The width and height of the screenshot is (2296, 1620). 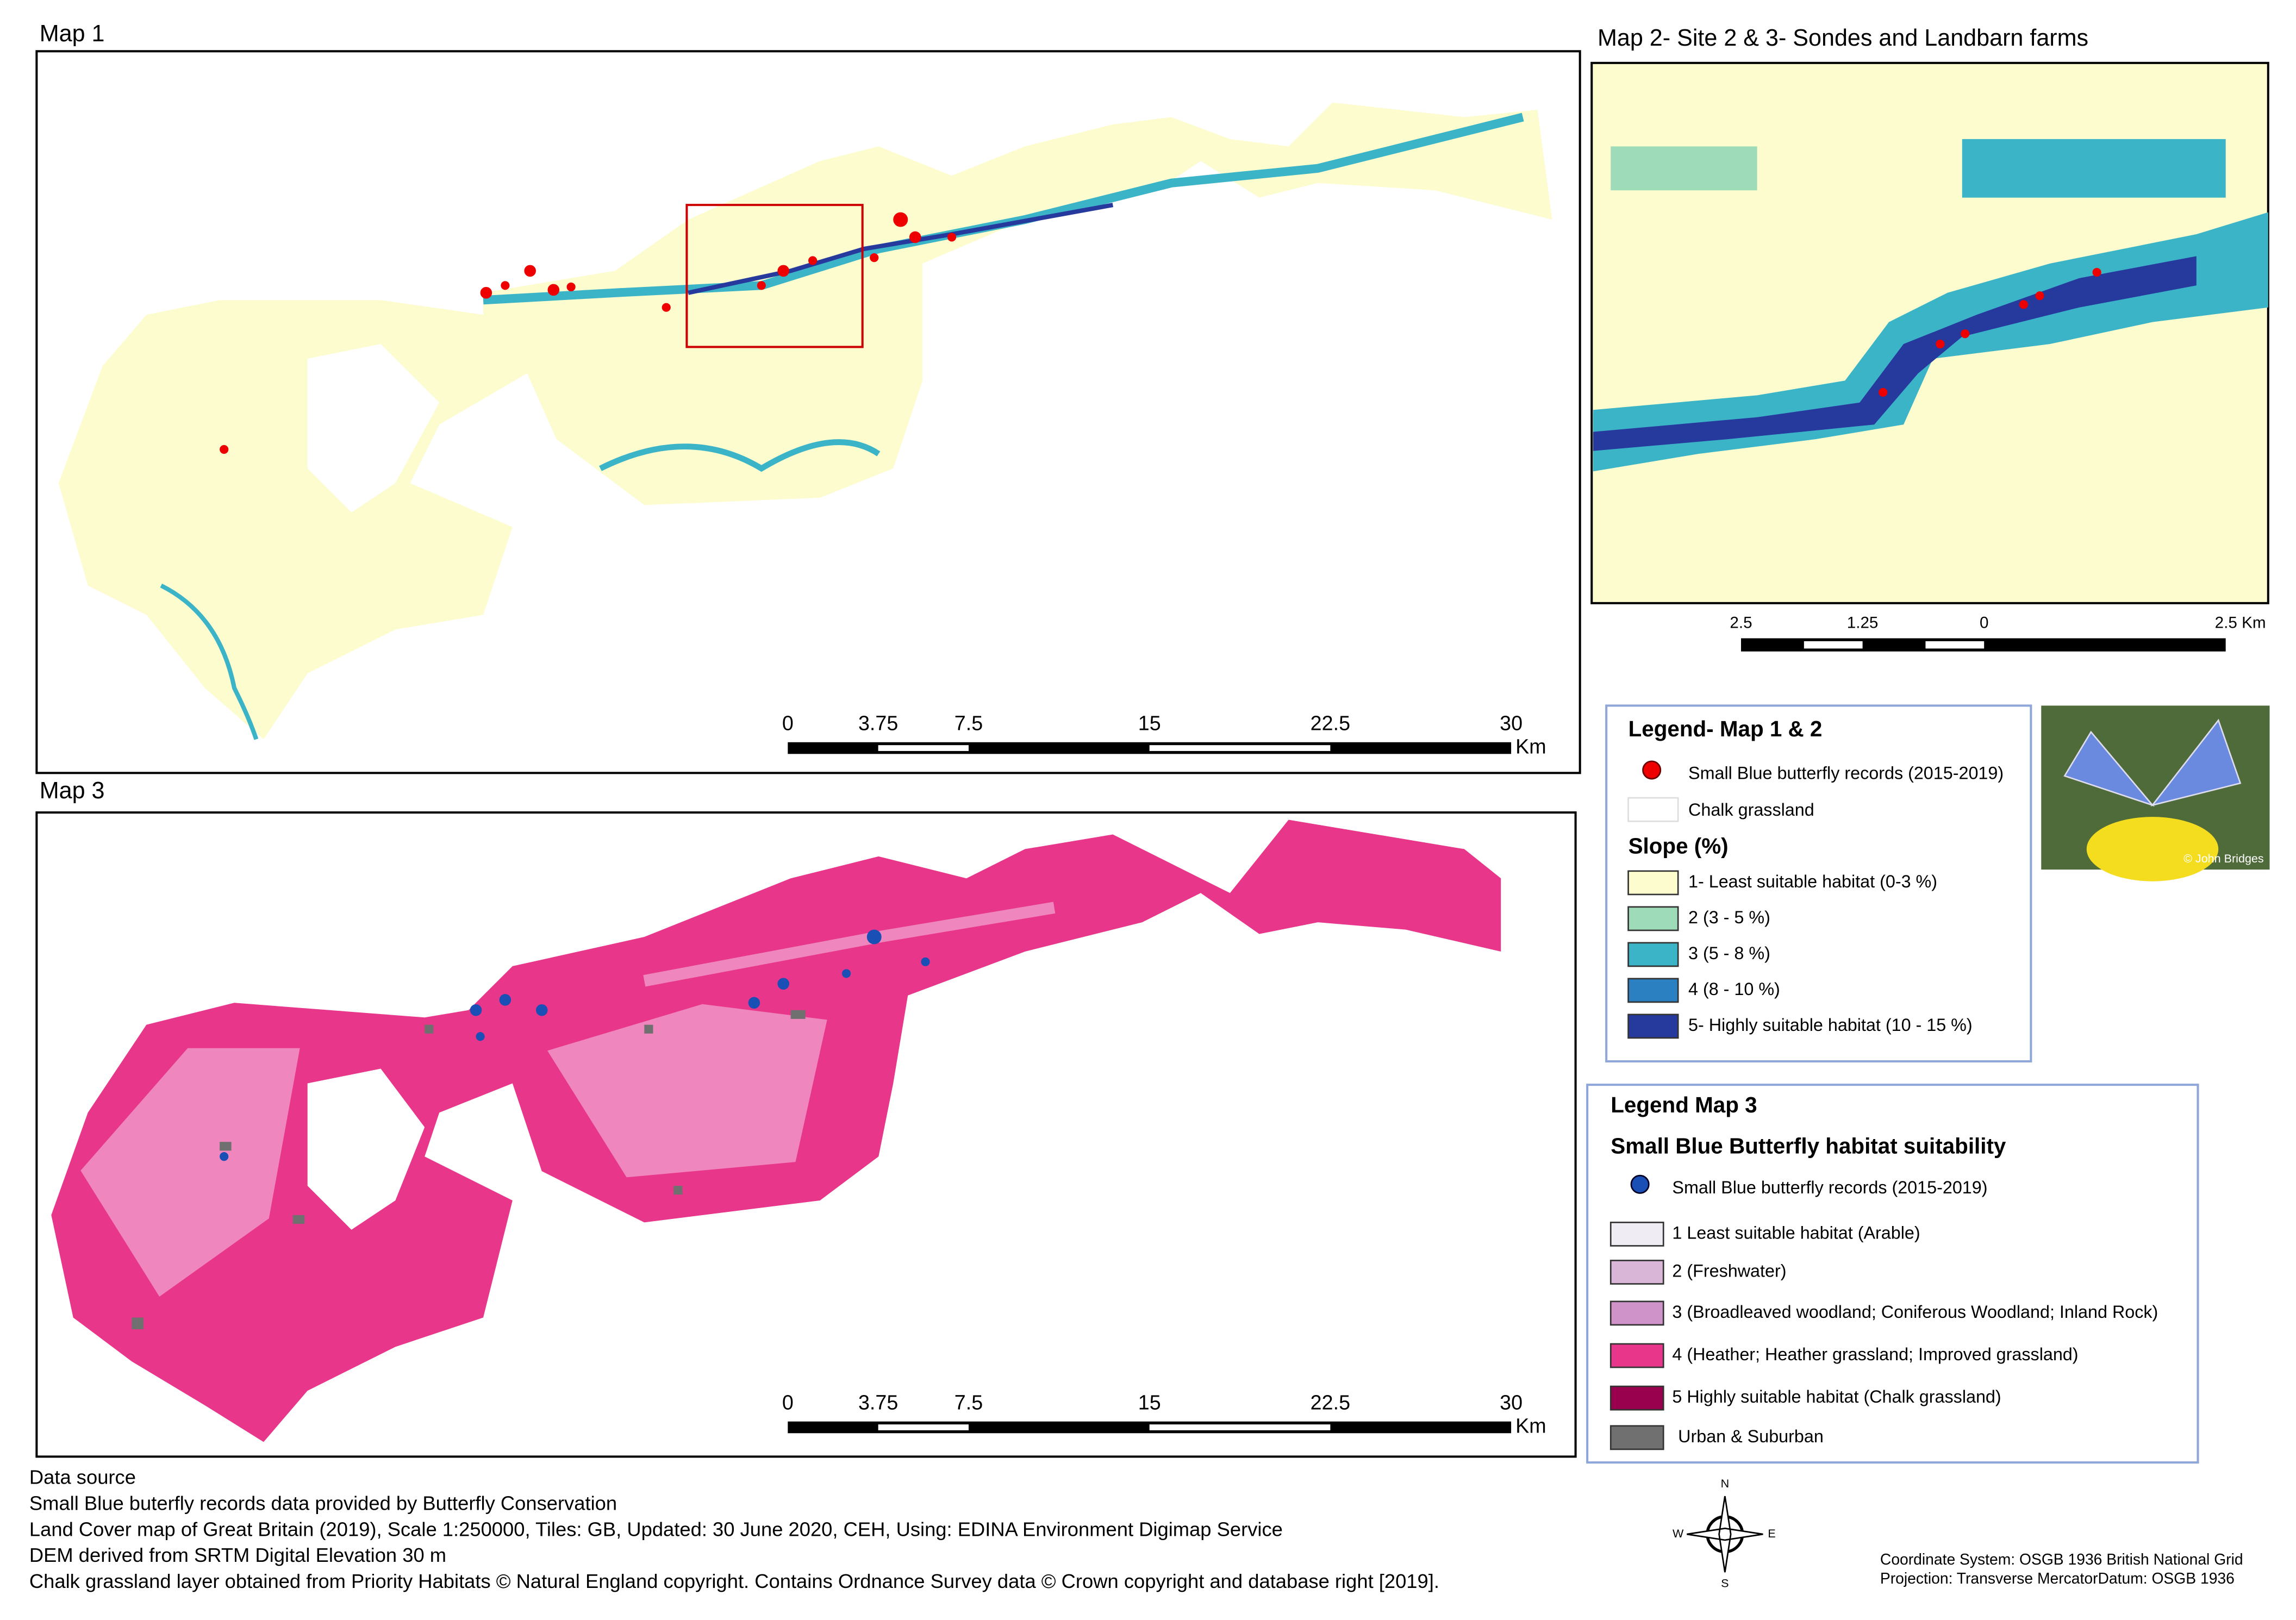 I want to click on legend-label: 4 (8 - 10 %), so click(x=1734, y=989).